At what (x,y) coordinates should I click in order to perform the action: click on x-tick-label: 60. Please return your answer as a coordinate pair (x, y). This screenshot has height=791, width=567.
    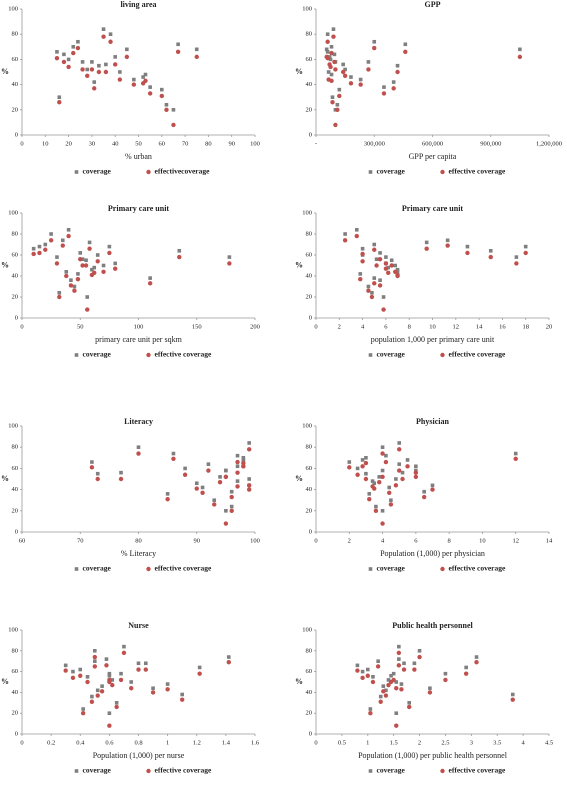
    Looking at the image, I should click on (162, 143).